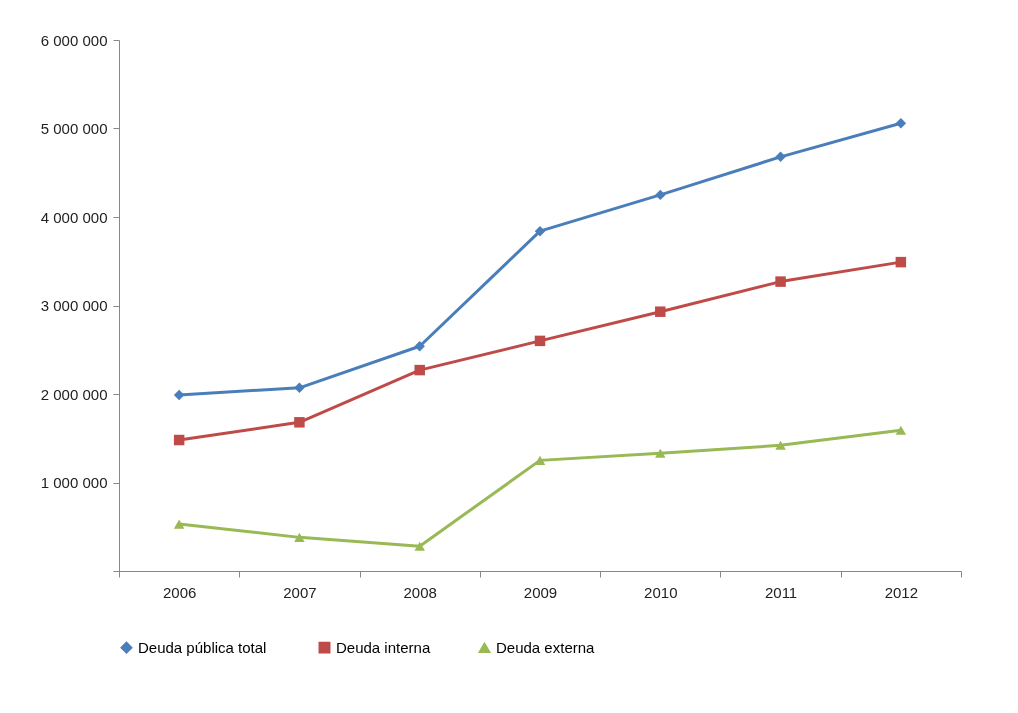 Image resolution: width=1018 pixels, height=713 pixels. Describe the element at coordinates (781, 592) in the screenshot. I see `x-tick-label: 2011` at that location.